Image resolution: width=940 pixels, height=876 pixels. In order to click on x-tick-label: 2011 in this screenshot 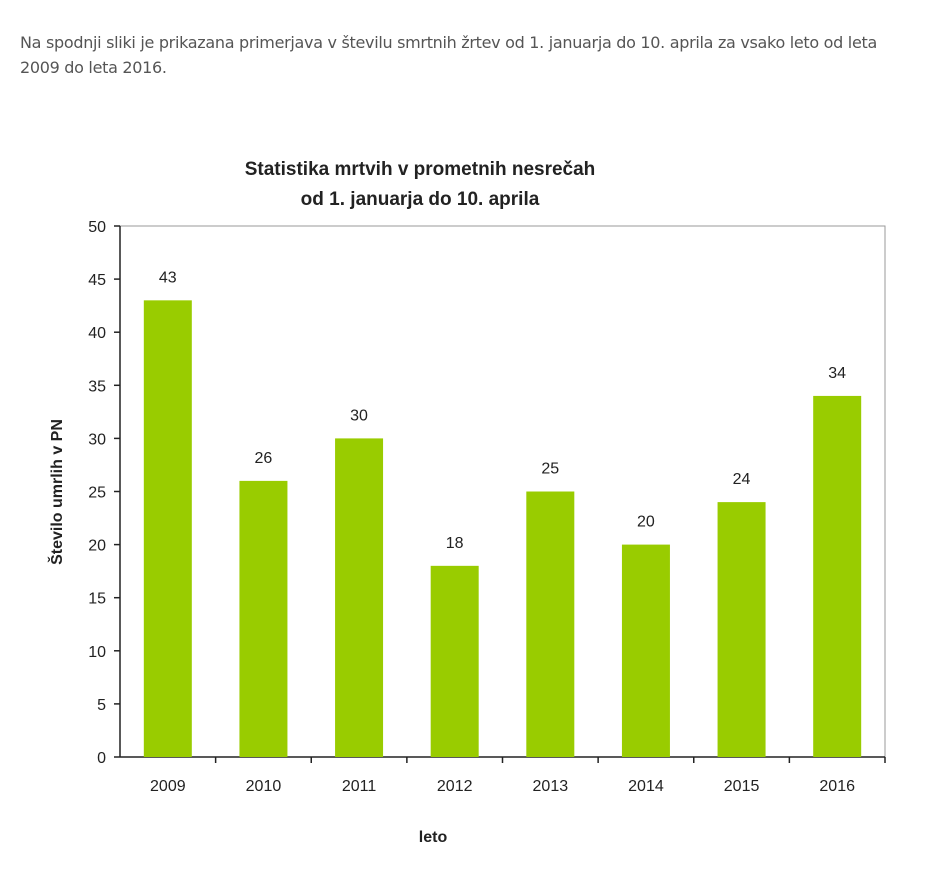, I will do `click(359, 786)`.